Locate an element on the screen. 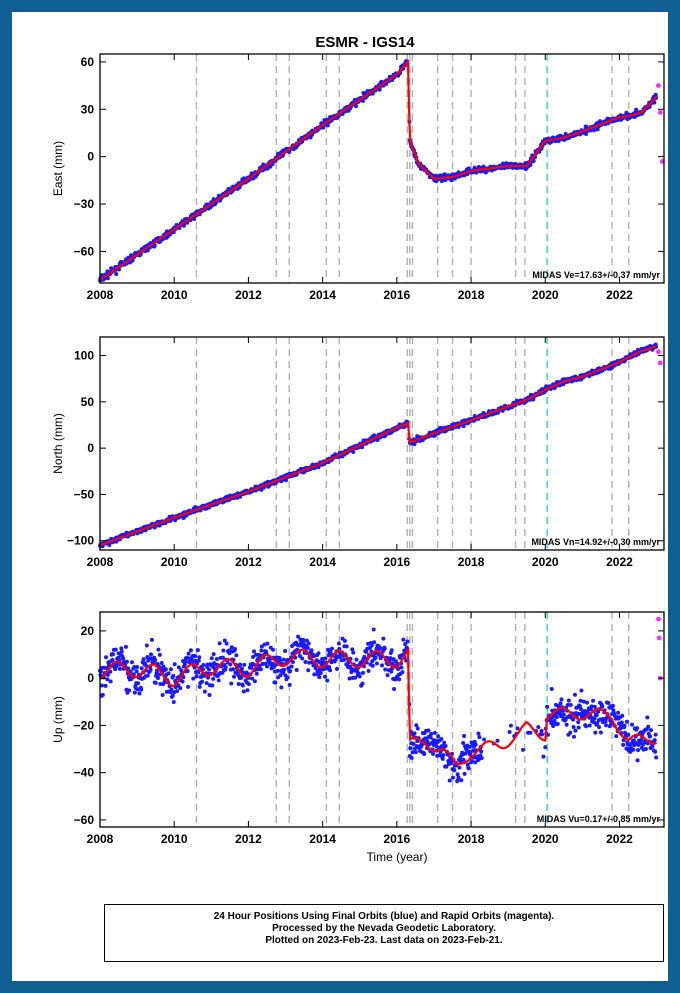  east-ytick-label: −30 is located at coordinates (84, 204).